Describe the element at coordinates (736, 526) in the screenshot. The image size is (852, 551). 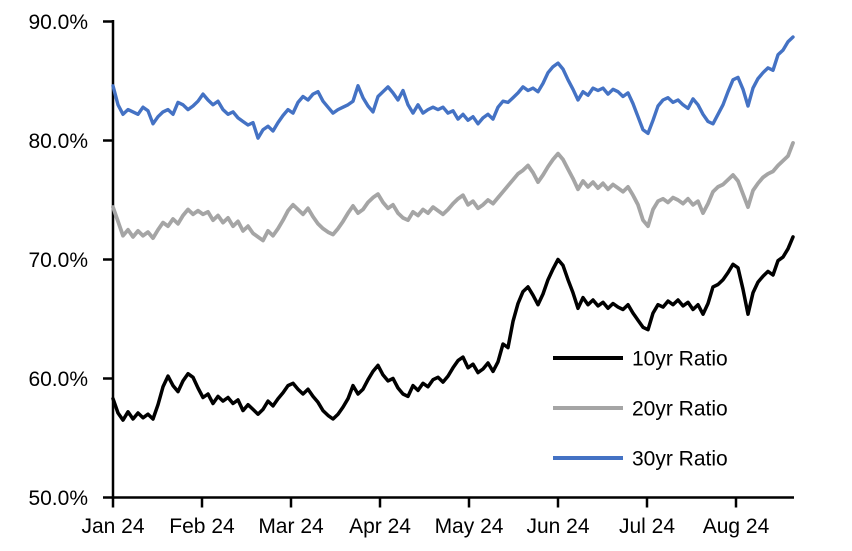
I see `x-axis-tick-label: Aug 24` at that location.